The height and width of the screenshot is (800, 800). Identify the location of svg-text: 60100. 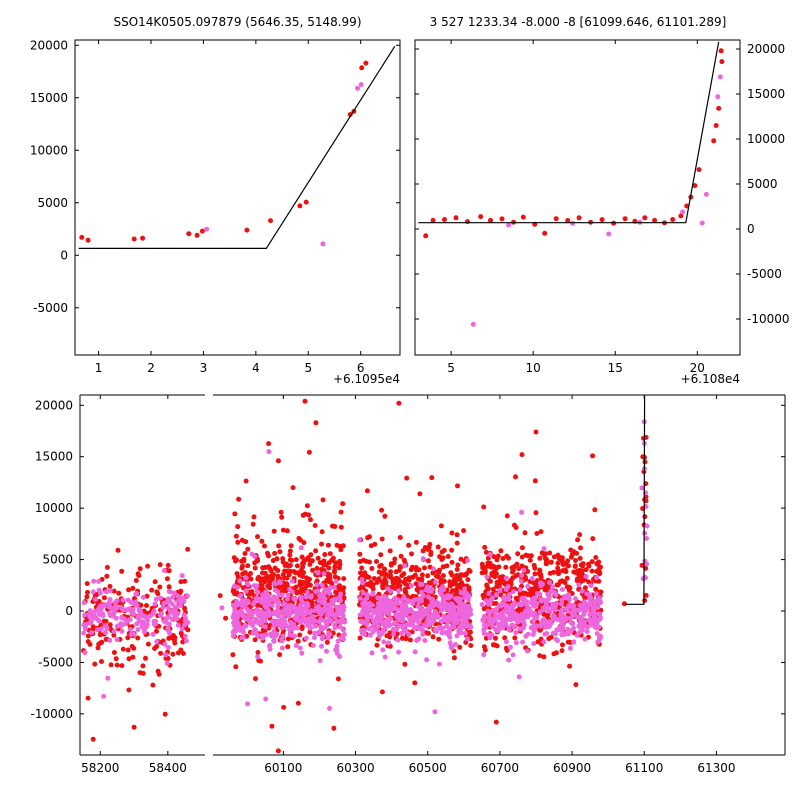
(283, 768).